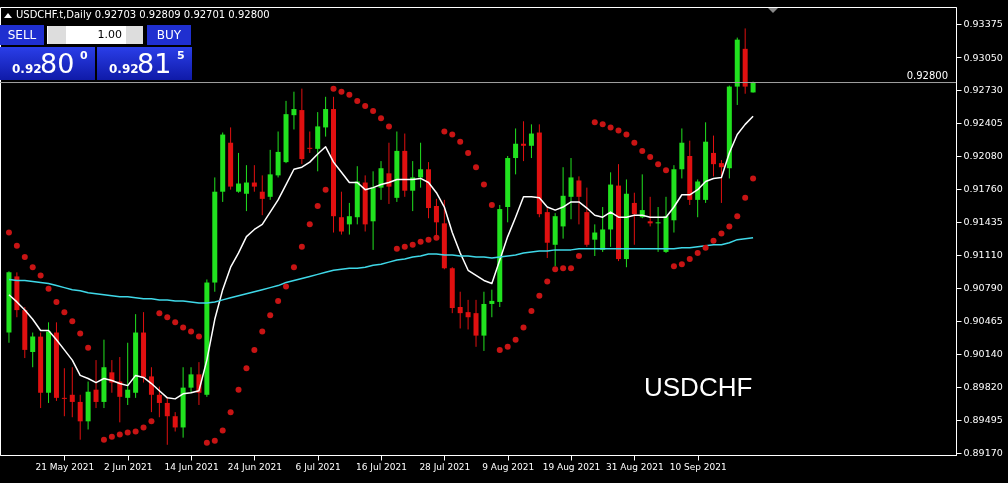 The height and width of the screenshot is (483, 1008). What do you see at coordinates (983, 387) in the screenshot?
I see `y-tick-label: 0.89820` at bounding box center [983, 387].